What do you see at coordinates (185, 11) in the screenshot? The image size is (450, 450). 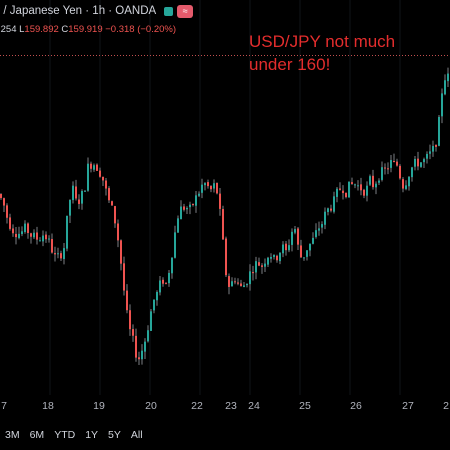 I see `compare-badge-icon: ≈` at bounding box center [185, 11].